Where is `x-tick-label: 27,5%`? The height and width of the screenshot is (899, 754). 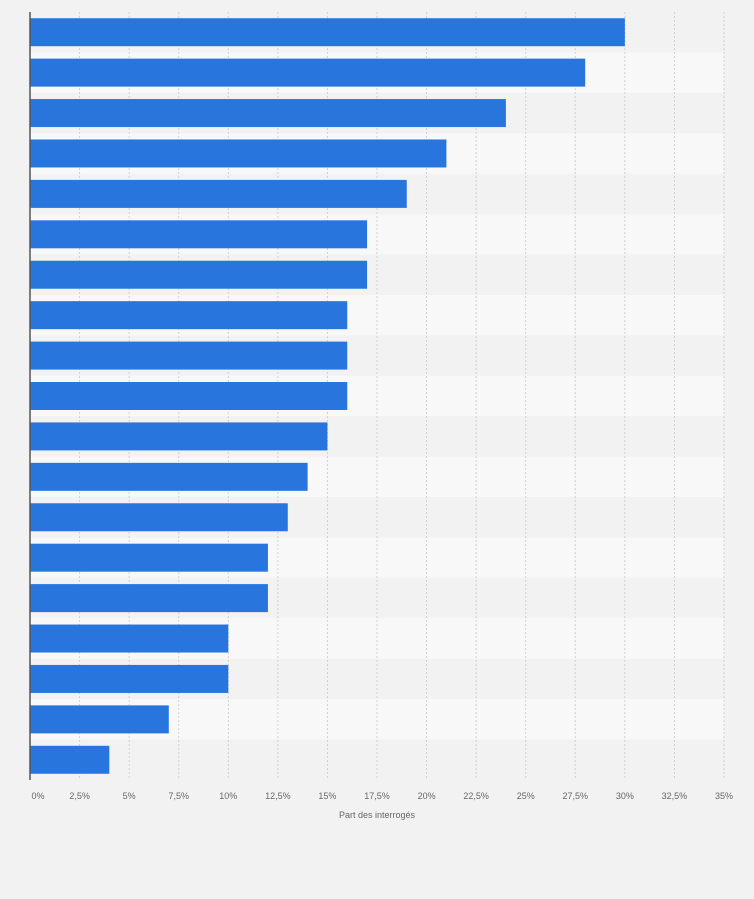 x-tick-label: 27,5% is located at coordinates (576, 796).